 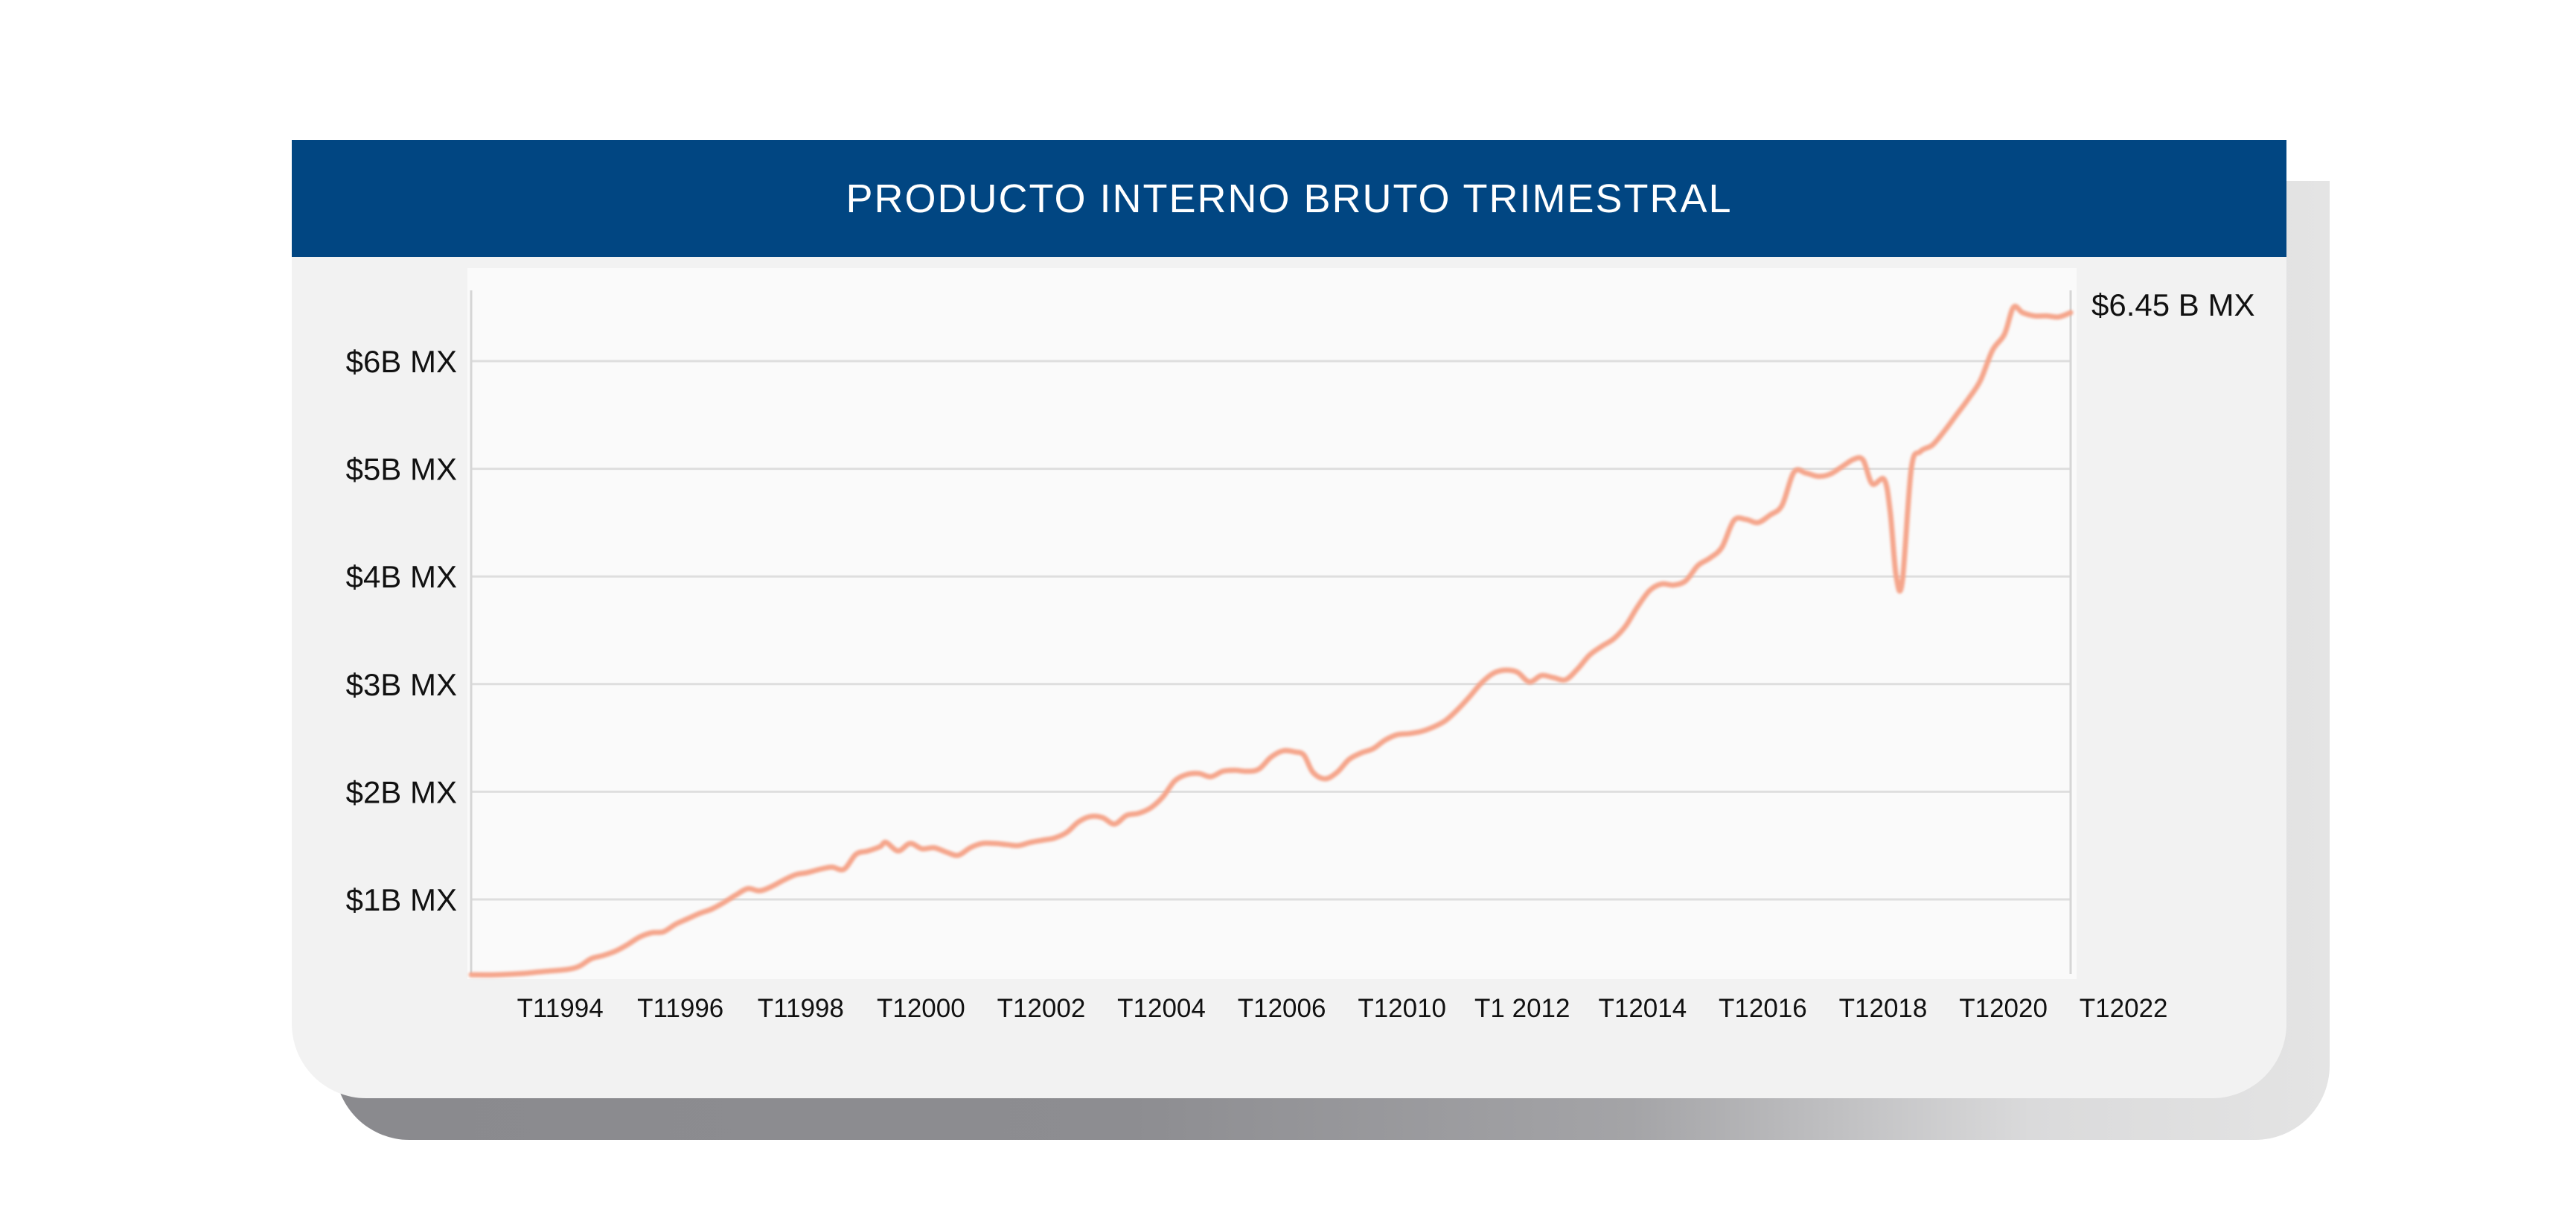 I want to click on x-tick-label: T12016, so click(x=1763, y=1008).